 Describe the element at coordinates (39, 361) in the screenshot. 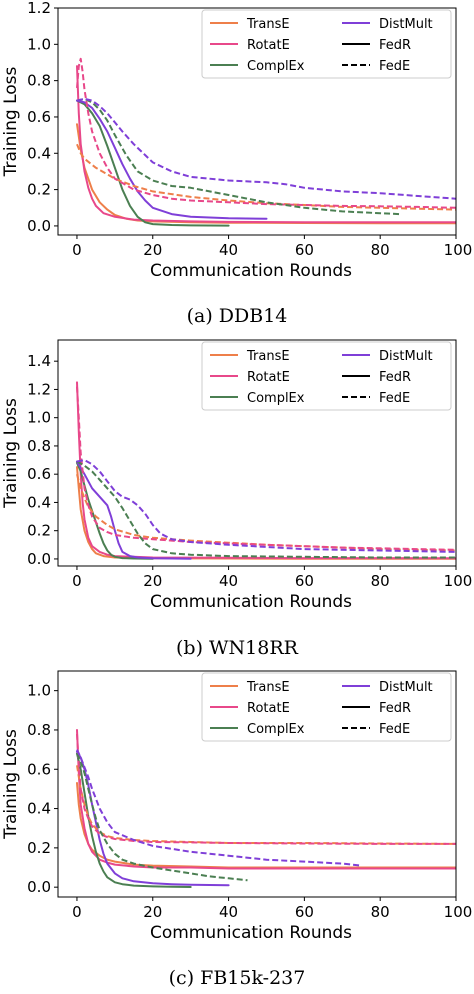

I see `y-tick-label: 1.4` at that location.